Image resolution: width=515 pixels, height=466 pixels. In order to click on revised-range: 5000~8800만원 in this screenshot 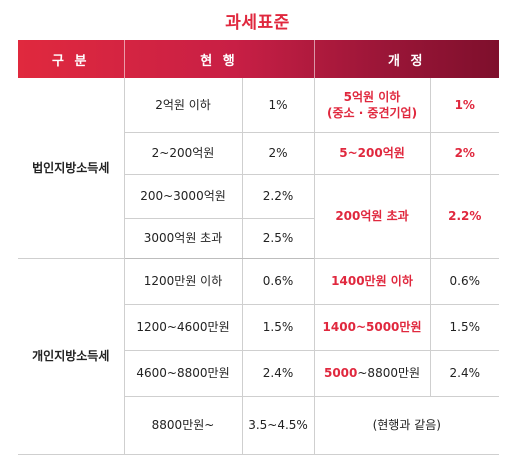, I will do `click(372, 373)`.